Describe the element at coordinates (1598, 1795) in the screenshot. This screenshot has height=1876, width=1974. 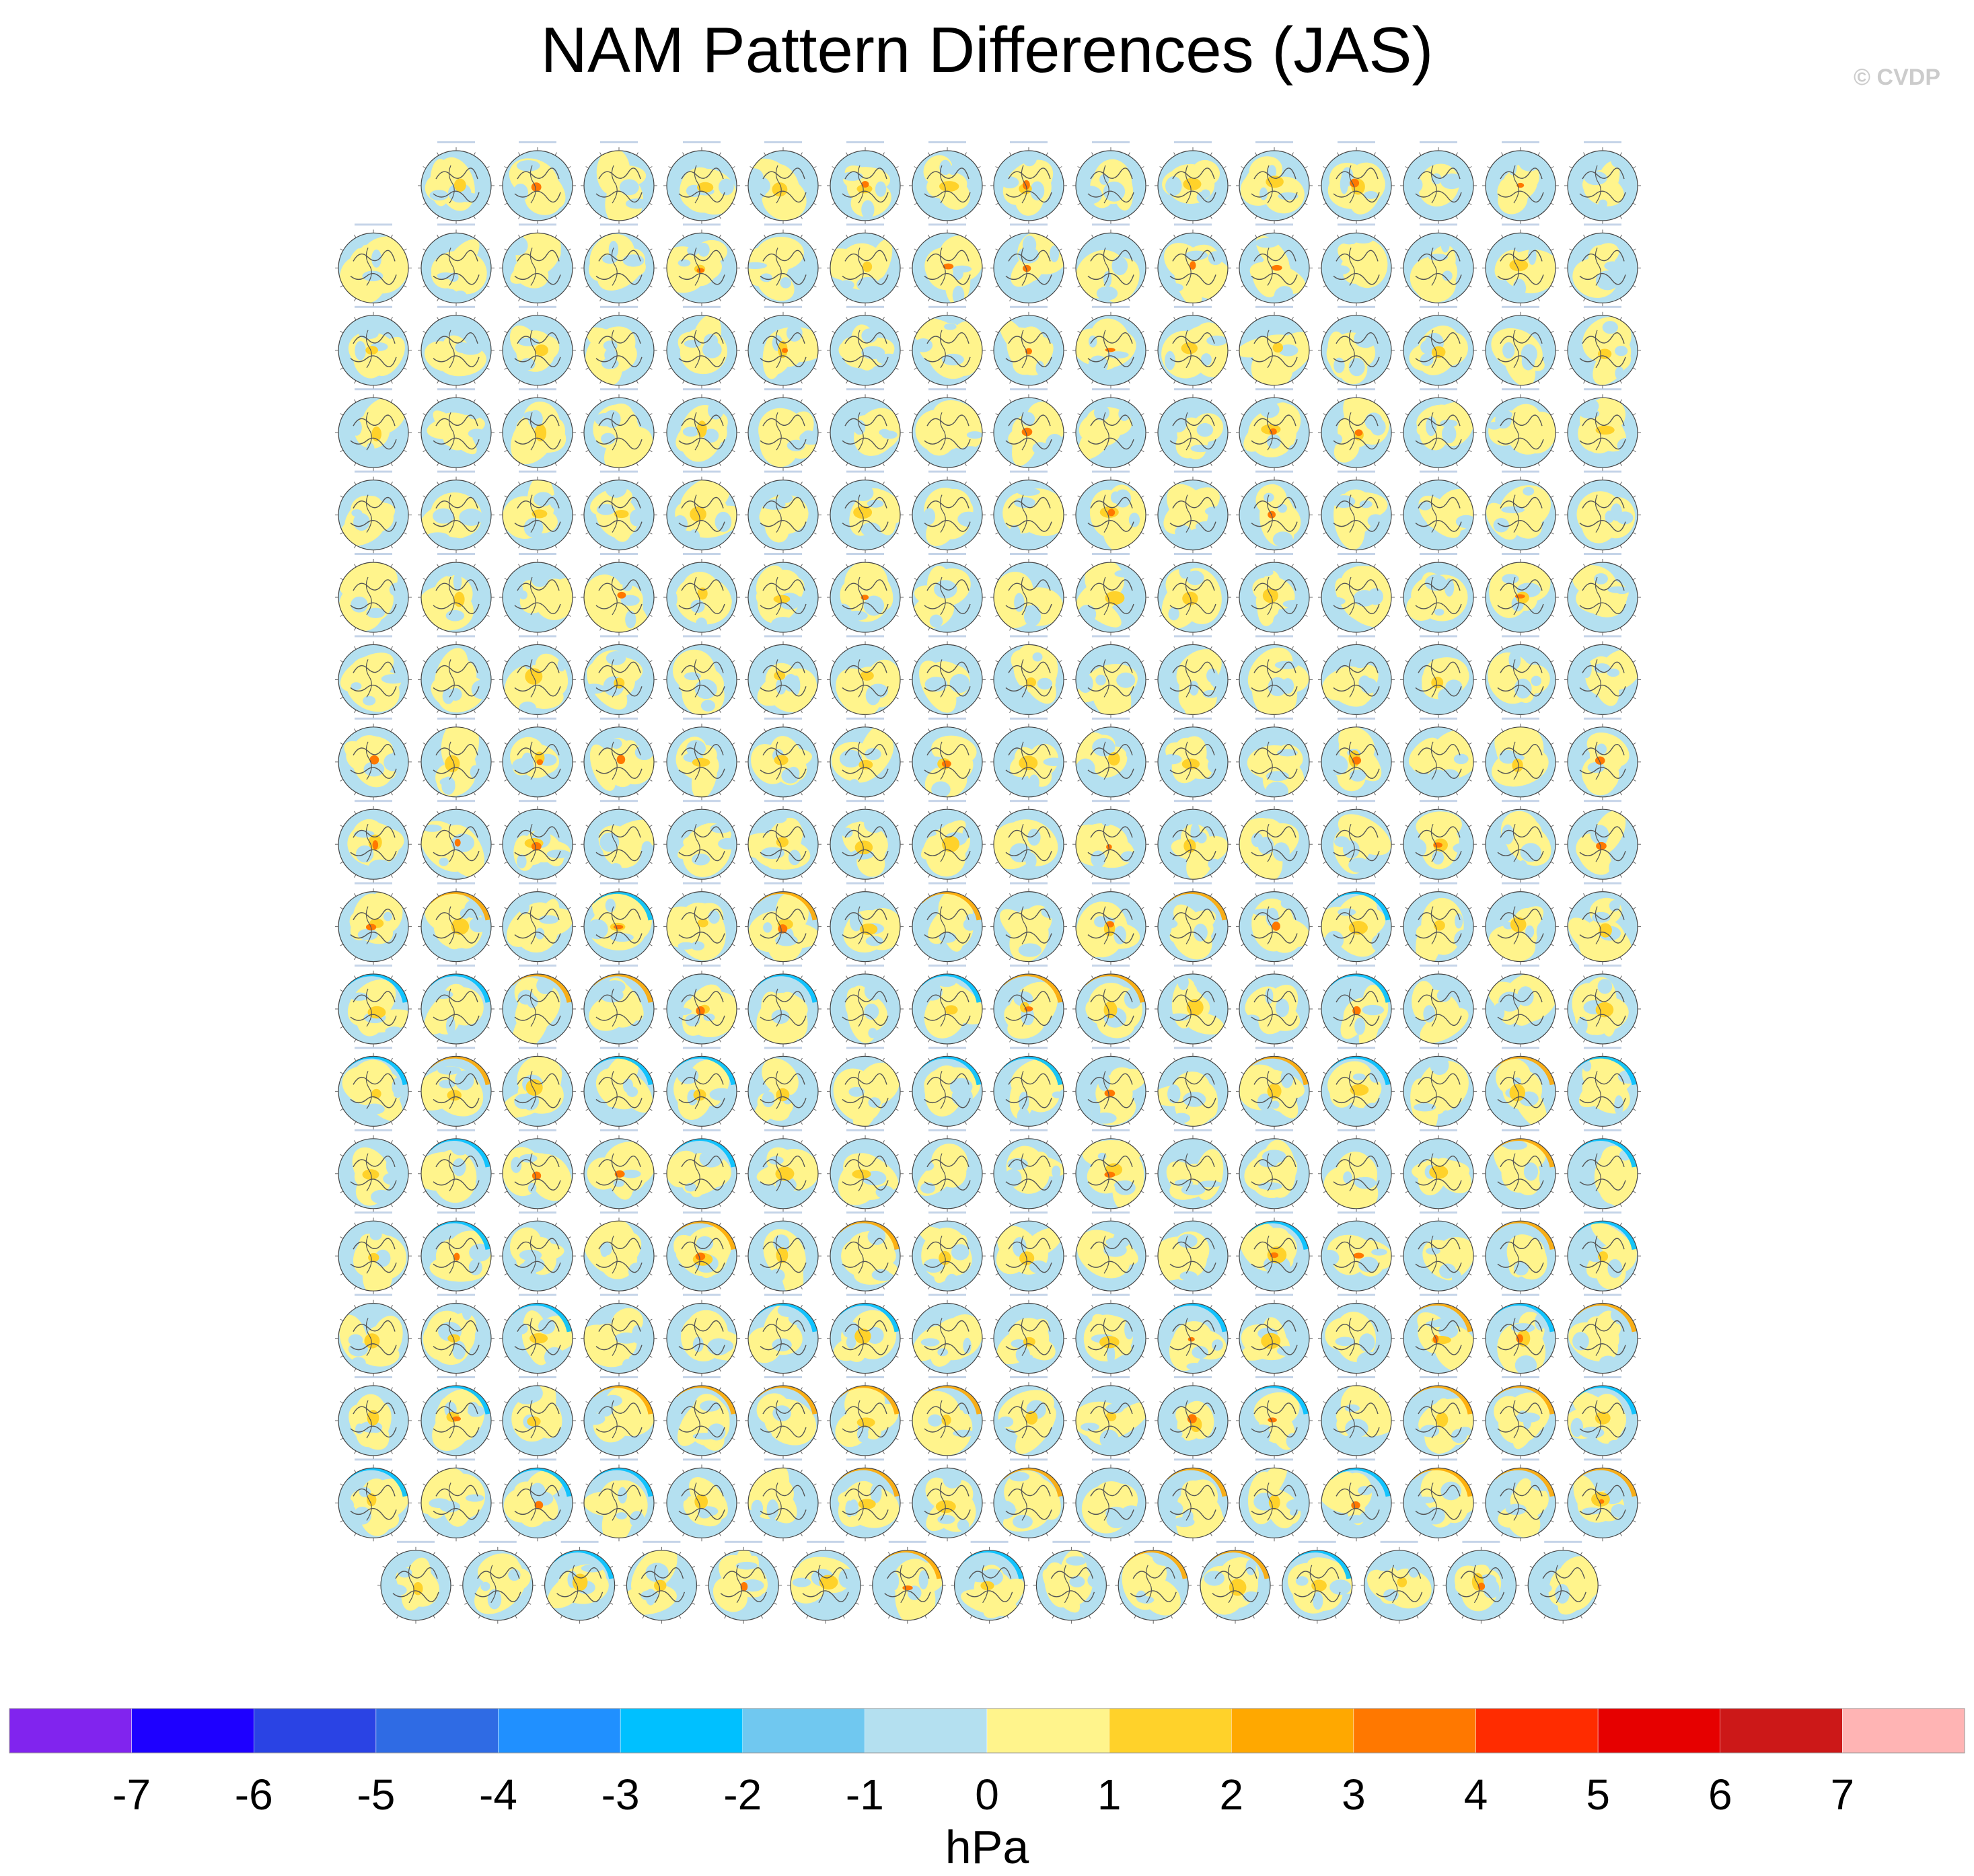
I see `colorbar-tick-label: 5` at that location.